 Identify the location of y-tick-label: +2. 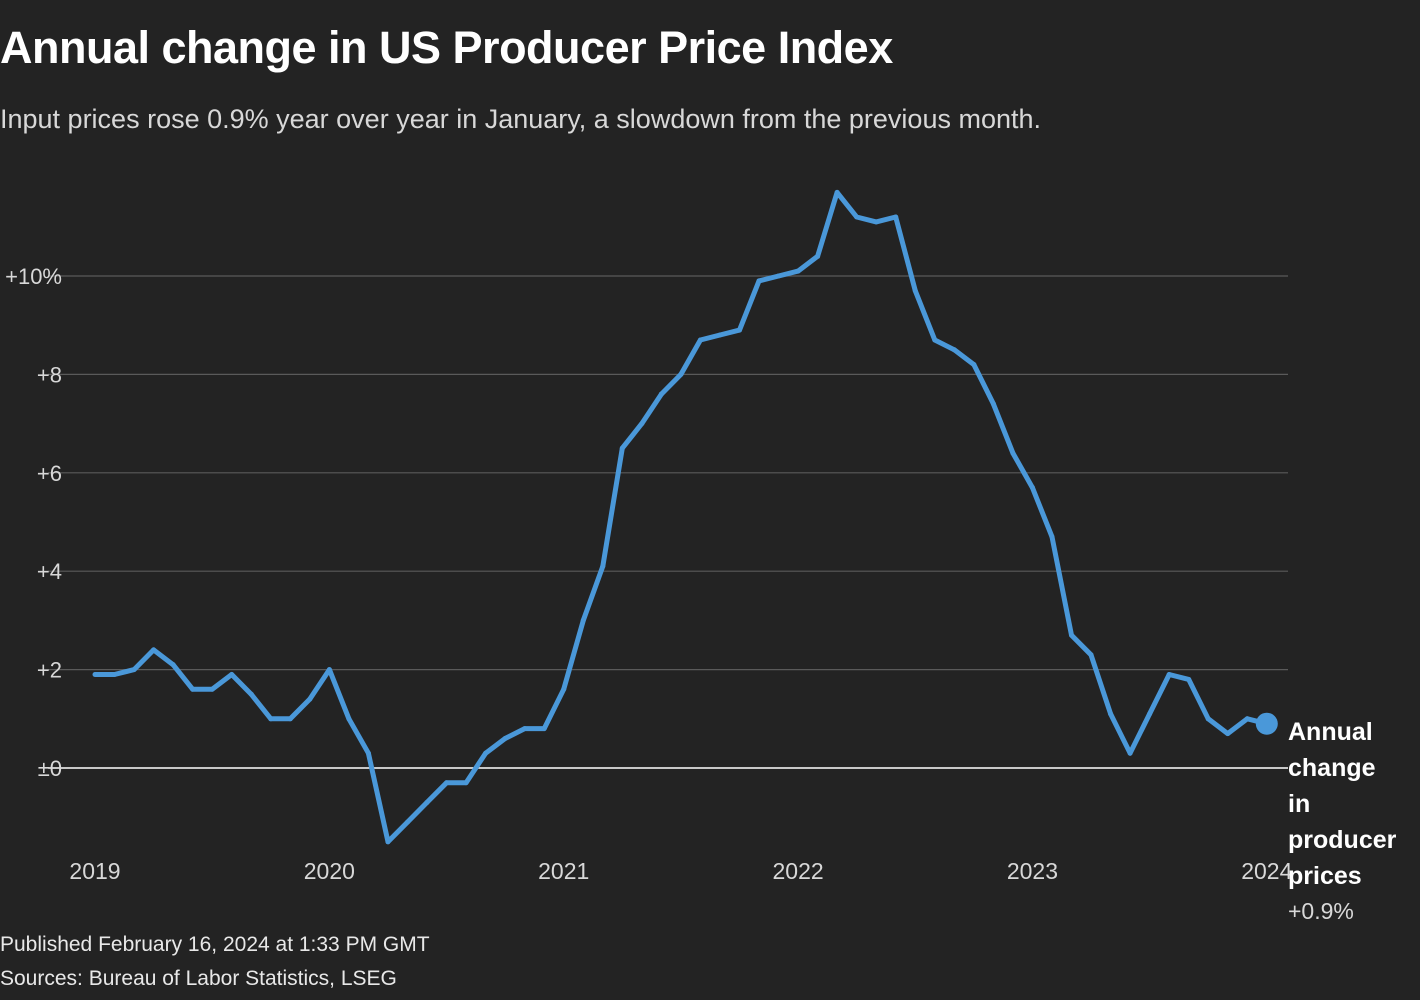
(49, 670).